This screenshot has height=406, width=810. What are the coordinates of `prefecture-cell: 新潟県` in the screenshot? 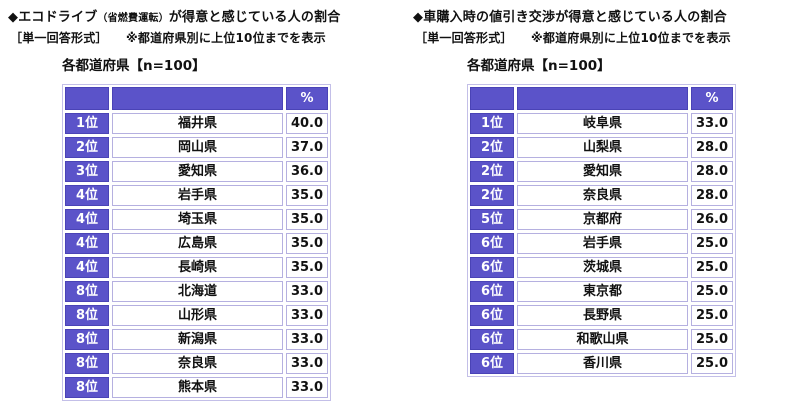 It's located at (197, 339).